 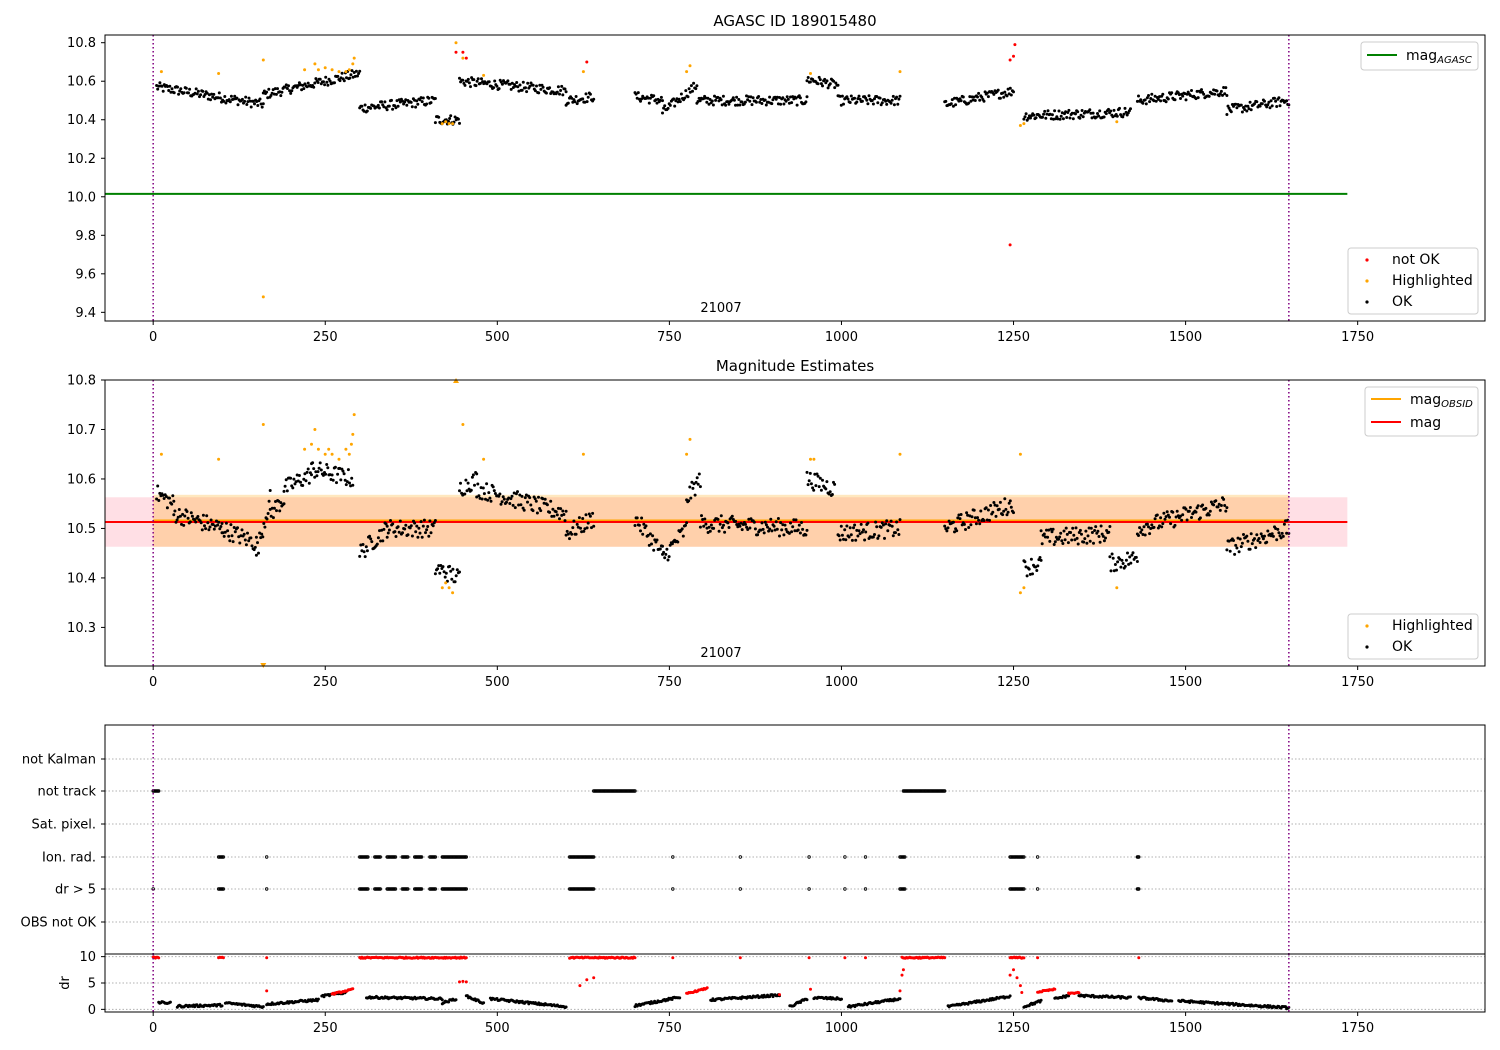 I want to click on magnitude-xtick-label: 1250, so click(x=1013, y=682).